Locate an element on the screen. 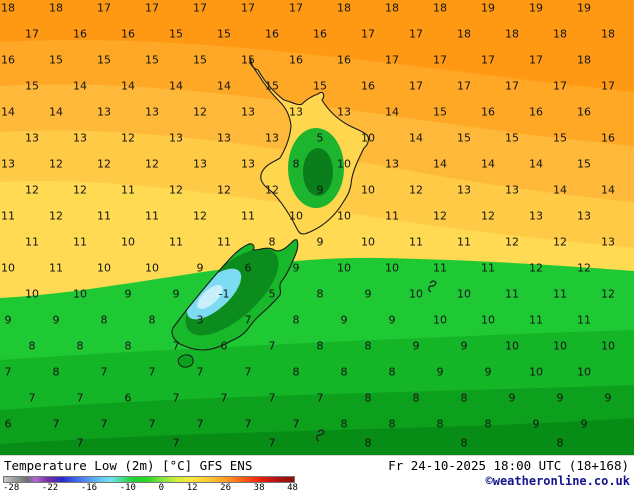 Image resolution: width=634 pixels, height=490 pixels. copyright-link: ©weatheronline.co.uk is located at coordinates (558, 481).